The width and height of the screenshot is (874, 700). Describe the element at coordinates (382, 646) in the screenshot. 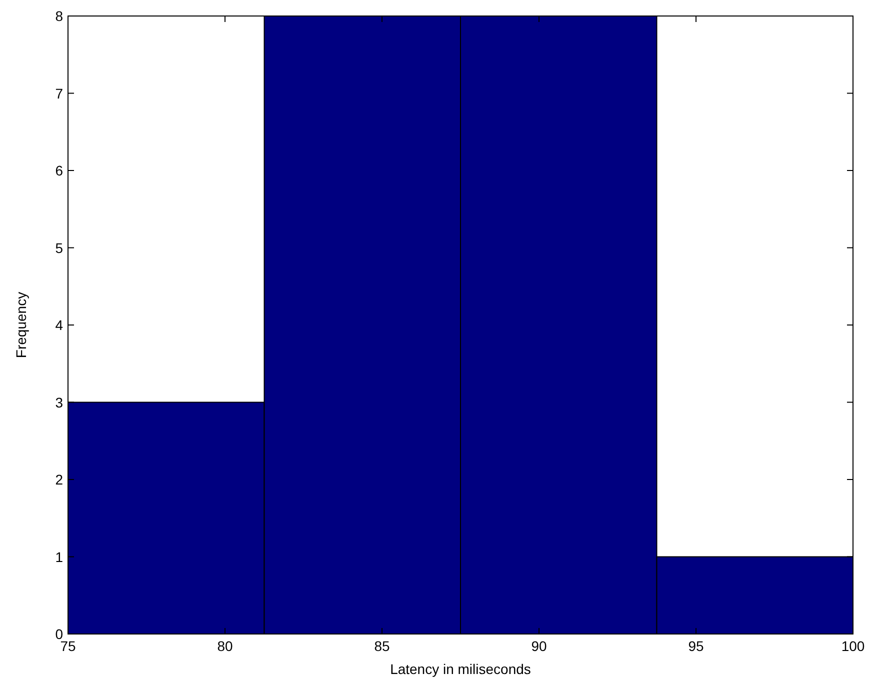

I see `x-tick-label: 85` at that location.